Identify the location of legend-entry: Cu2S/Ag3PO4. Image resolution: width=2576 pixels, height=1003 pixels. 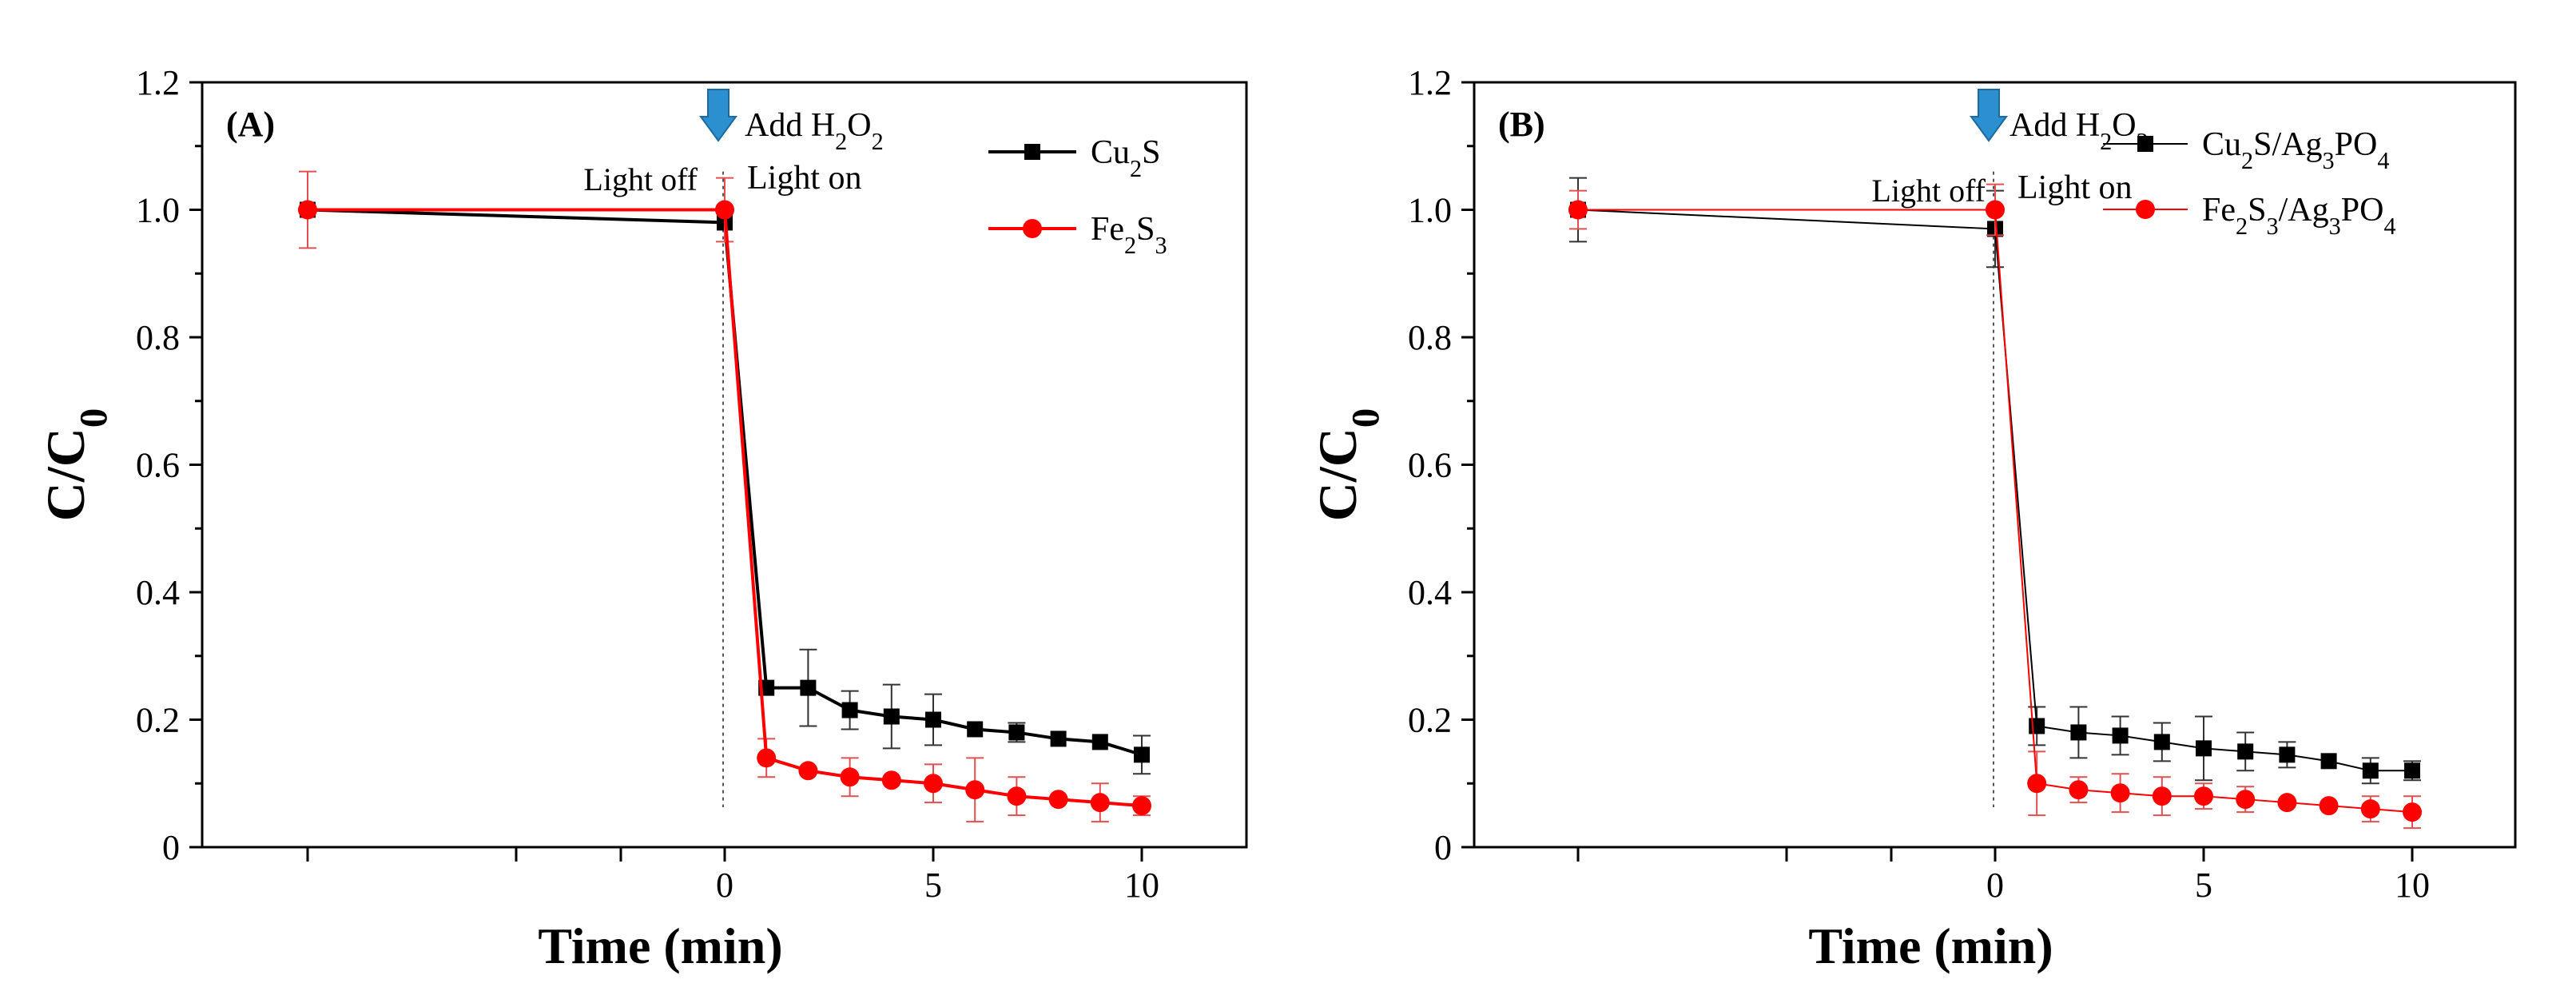
(2246, 150).